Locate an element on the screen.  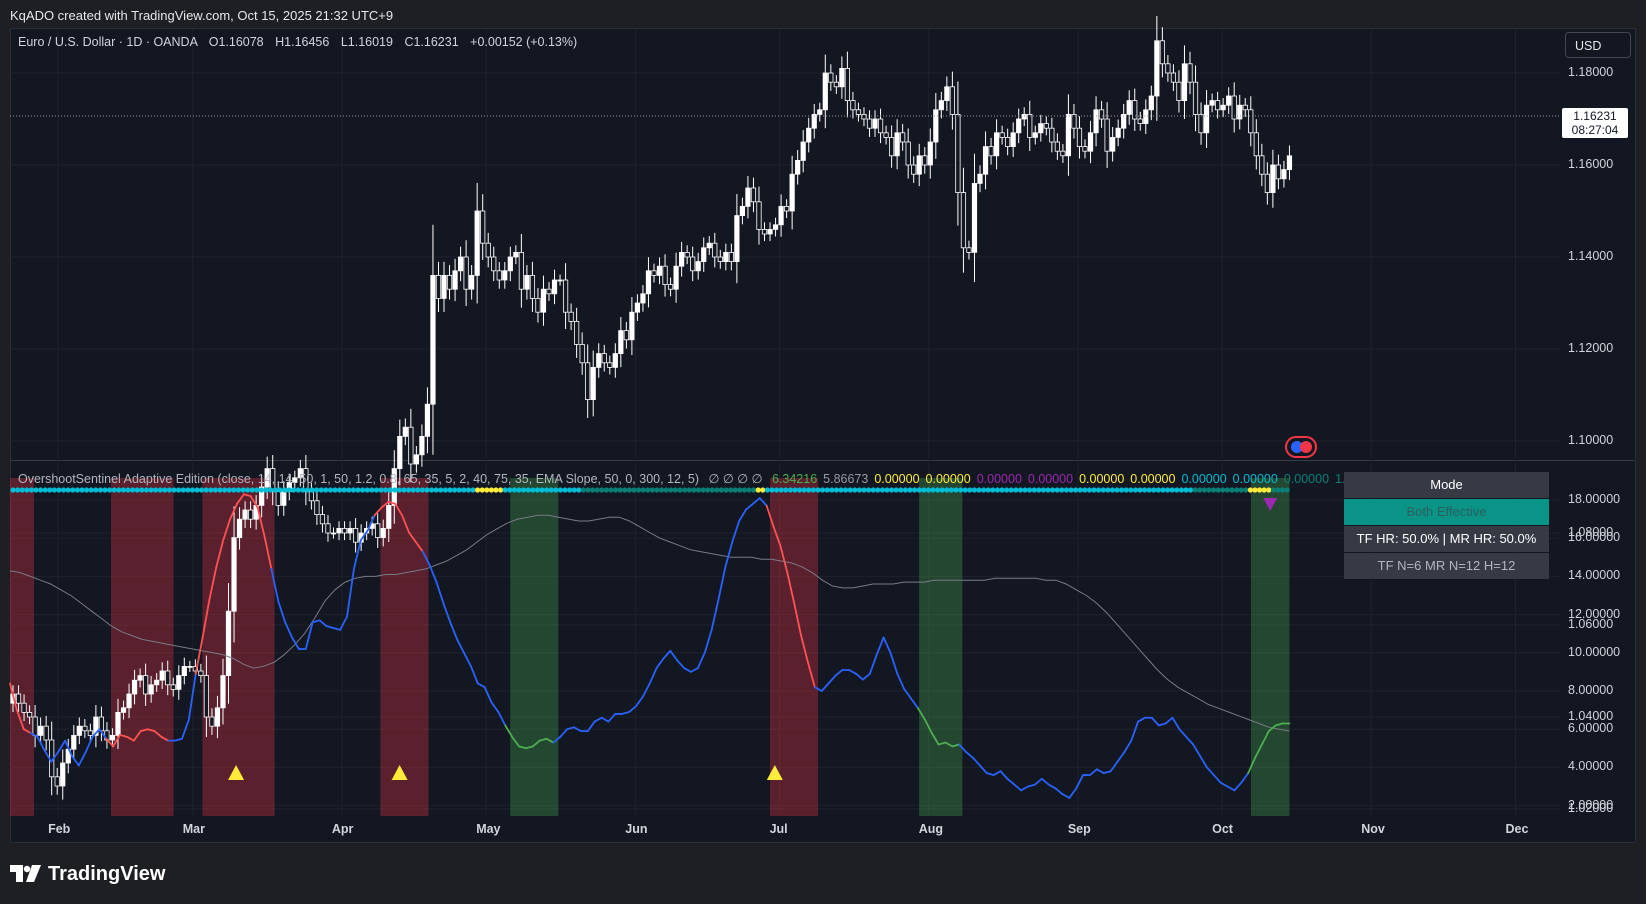
hit-rates: TF HR: 50.0% | MR HR: 50.0% is located at coordinates (1446, 539).